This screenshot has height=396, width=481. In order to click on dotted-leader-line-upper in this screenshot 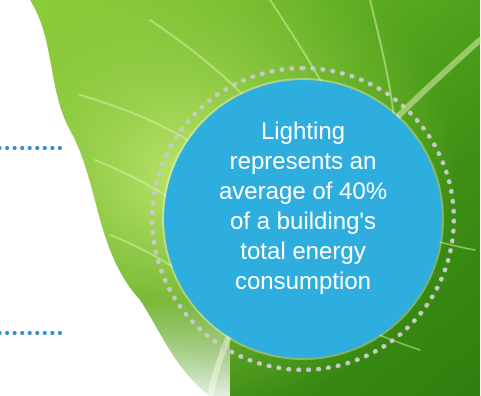, I will do `click(31, 148)`.